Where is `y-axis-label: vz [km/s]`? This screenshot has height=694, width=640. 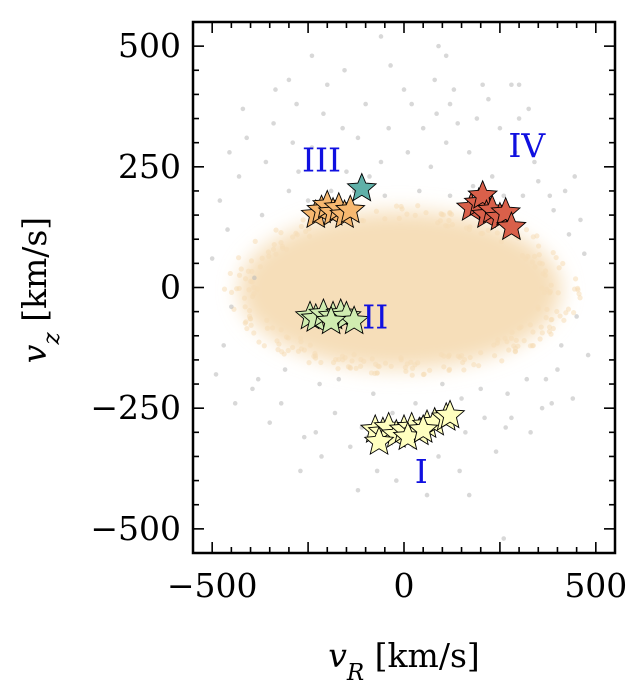 y-axis-label: vz [km/s] is located at coordinates (40, 290).